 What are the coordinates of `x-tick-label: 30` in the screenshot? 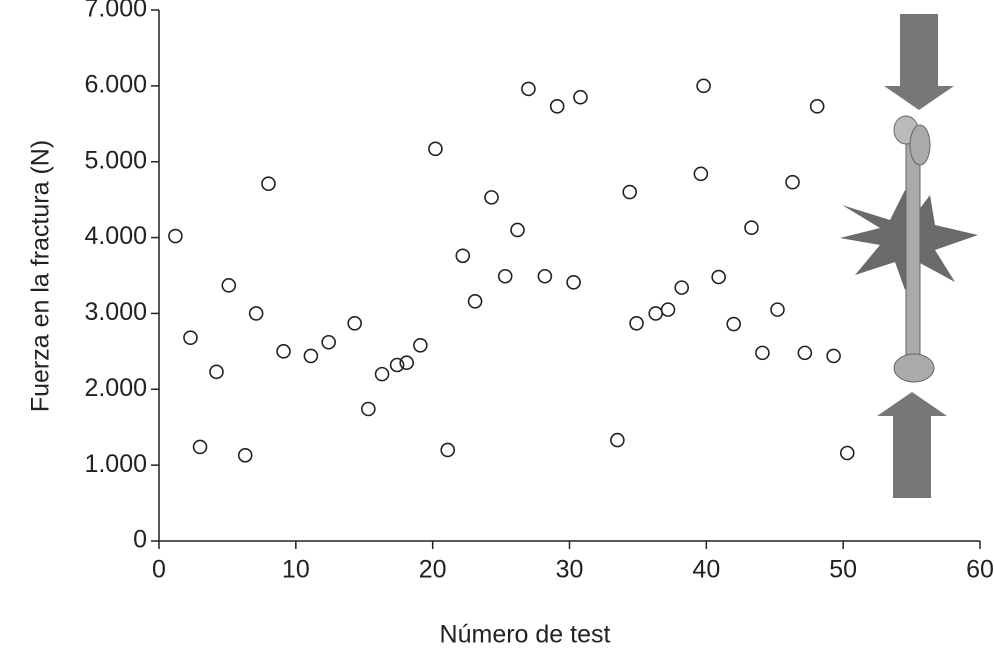 It's located at (570, 570).